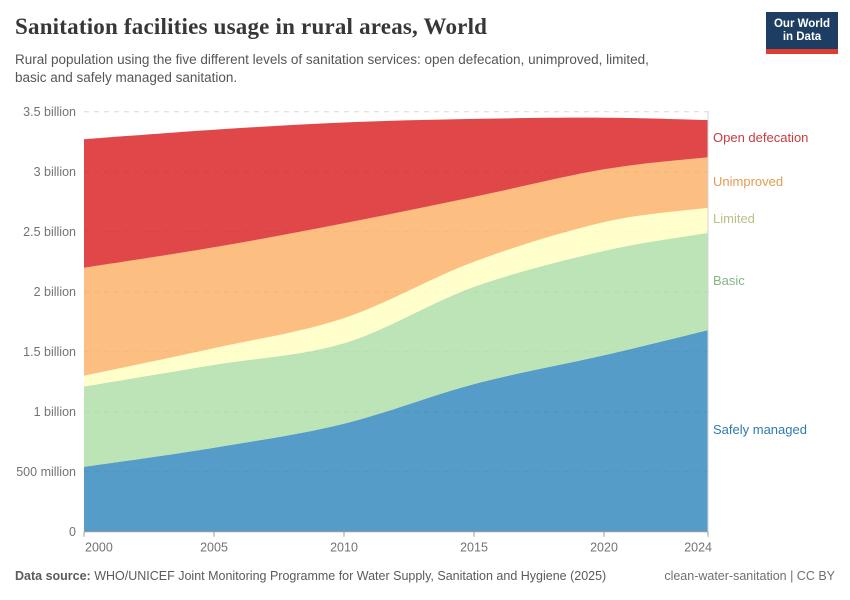 The height and width of the screenshot is (600, 850). Describe the element at coordinates (761, 137) in the screenshot. I see `legend-label-open-defecation: Open defecation` at that location.